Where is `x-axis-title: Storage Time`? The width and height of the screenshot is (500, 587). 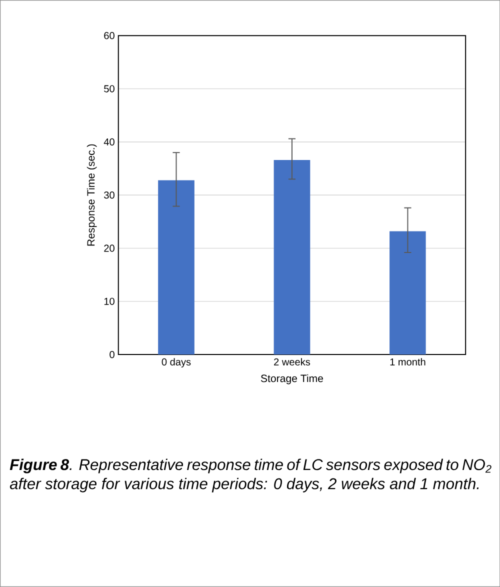
x-axis-title: Storage Time is located at coordinates (291, 379).